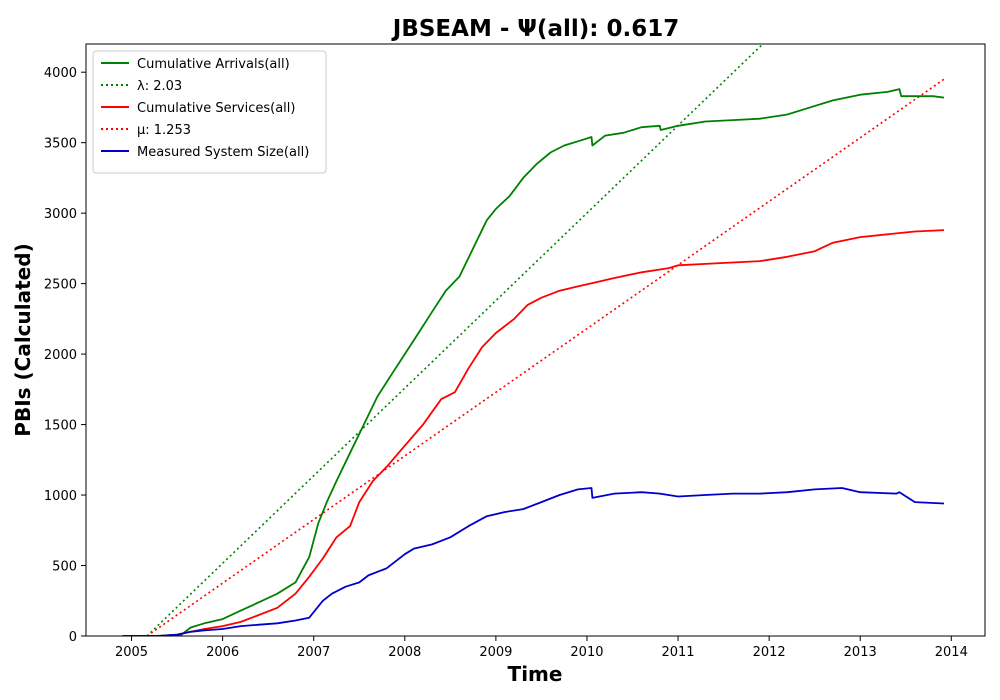 This screenshot has width=1000, height=700. What do you see at coordinates (769, 652) in the screenshot?
I see `x-tick-label: 2012` at bounding box center [769, 652].